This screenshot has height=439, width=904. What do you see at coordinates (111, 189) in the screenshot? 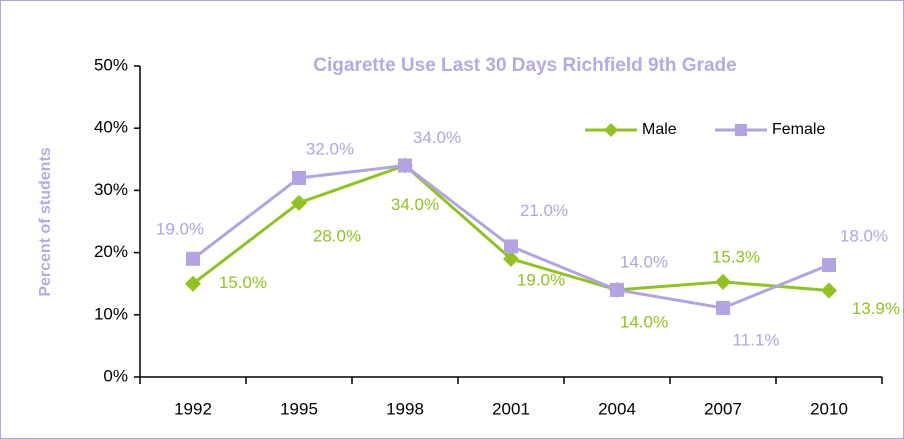
I see `y-tick-label: 30%` at bounding box center [111, 189].